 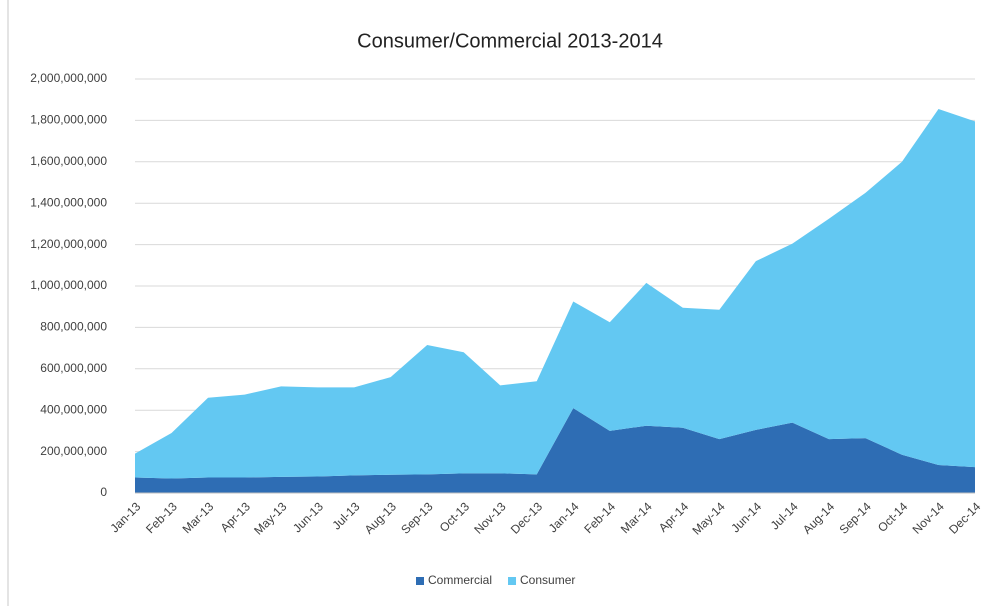 What do you see at coordinates (236, 517) in the screenshot?
I see `x-tick-label: Apr-13` at bounding box center [236, 517].